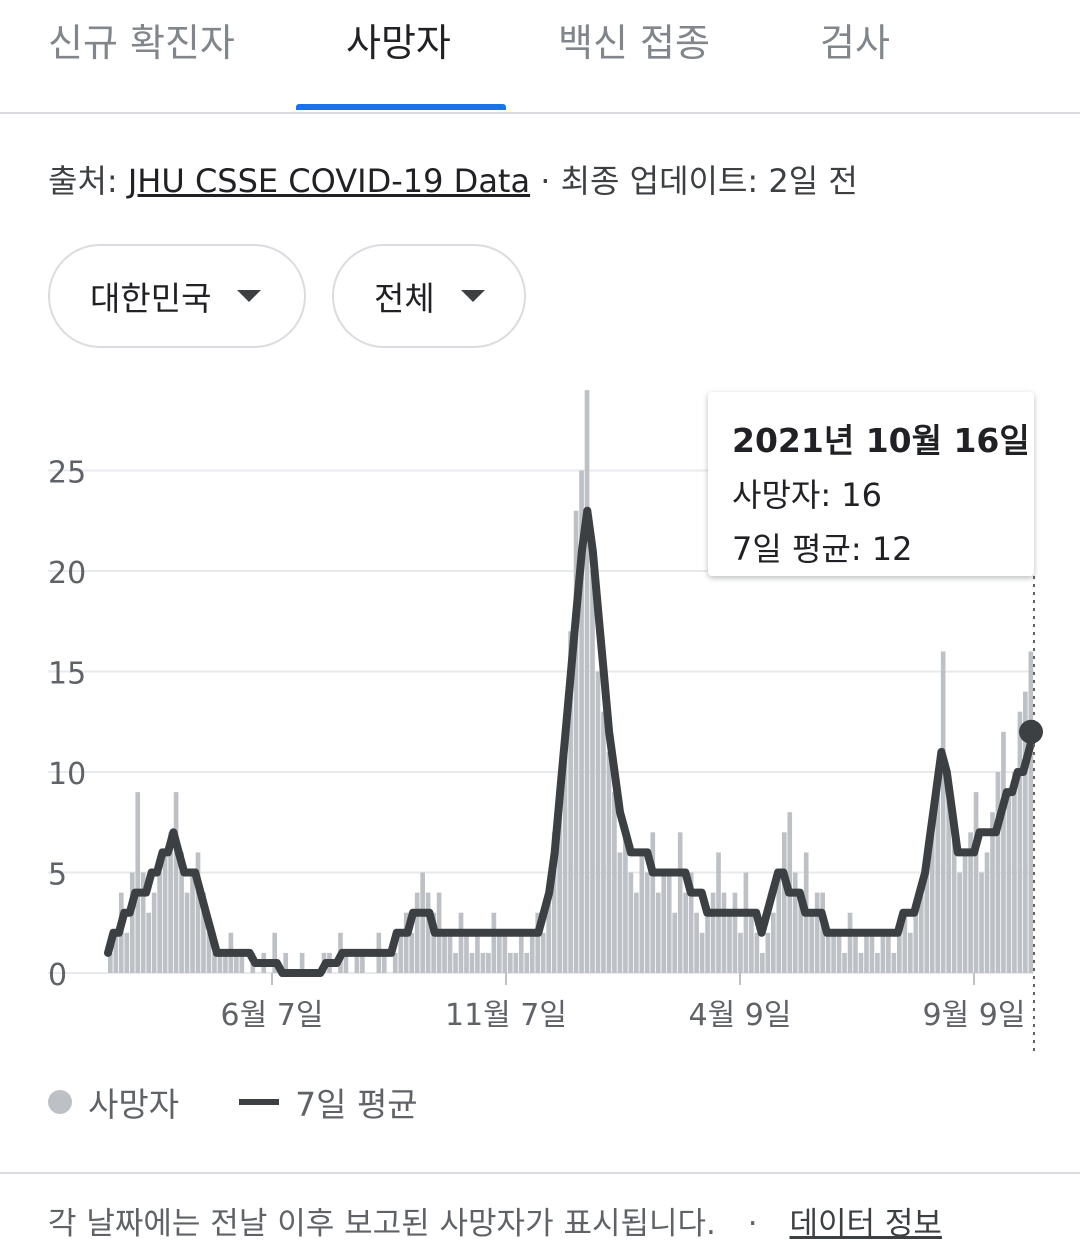 The height and width of the screenshot is (1243, 1080). I want to click on legend-average-label: 7일 평균, so click(356, 1104).